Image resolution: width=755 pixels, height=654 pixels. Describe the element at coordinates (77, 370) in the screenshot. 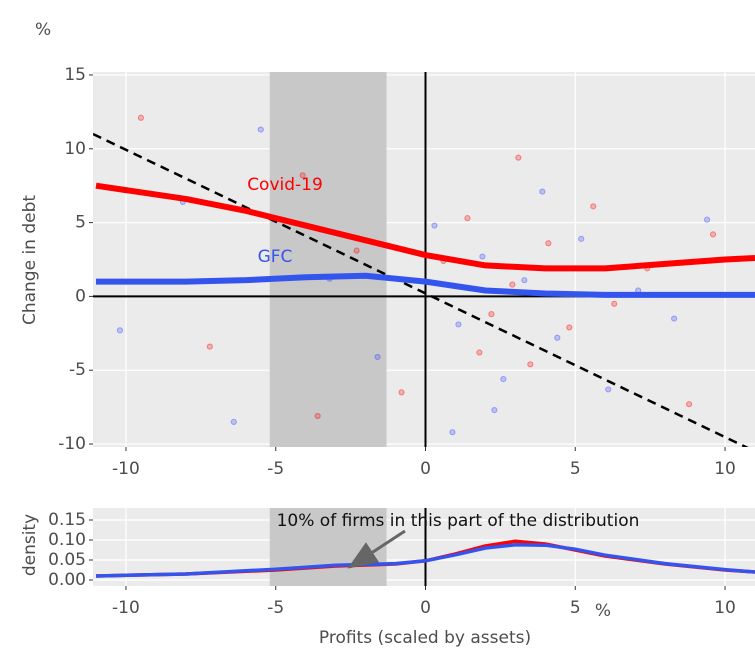

I see `y-tick-label: -5` at that location.